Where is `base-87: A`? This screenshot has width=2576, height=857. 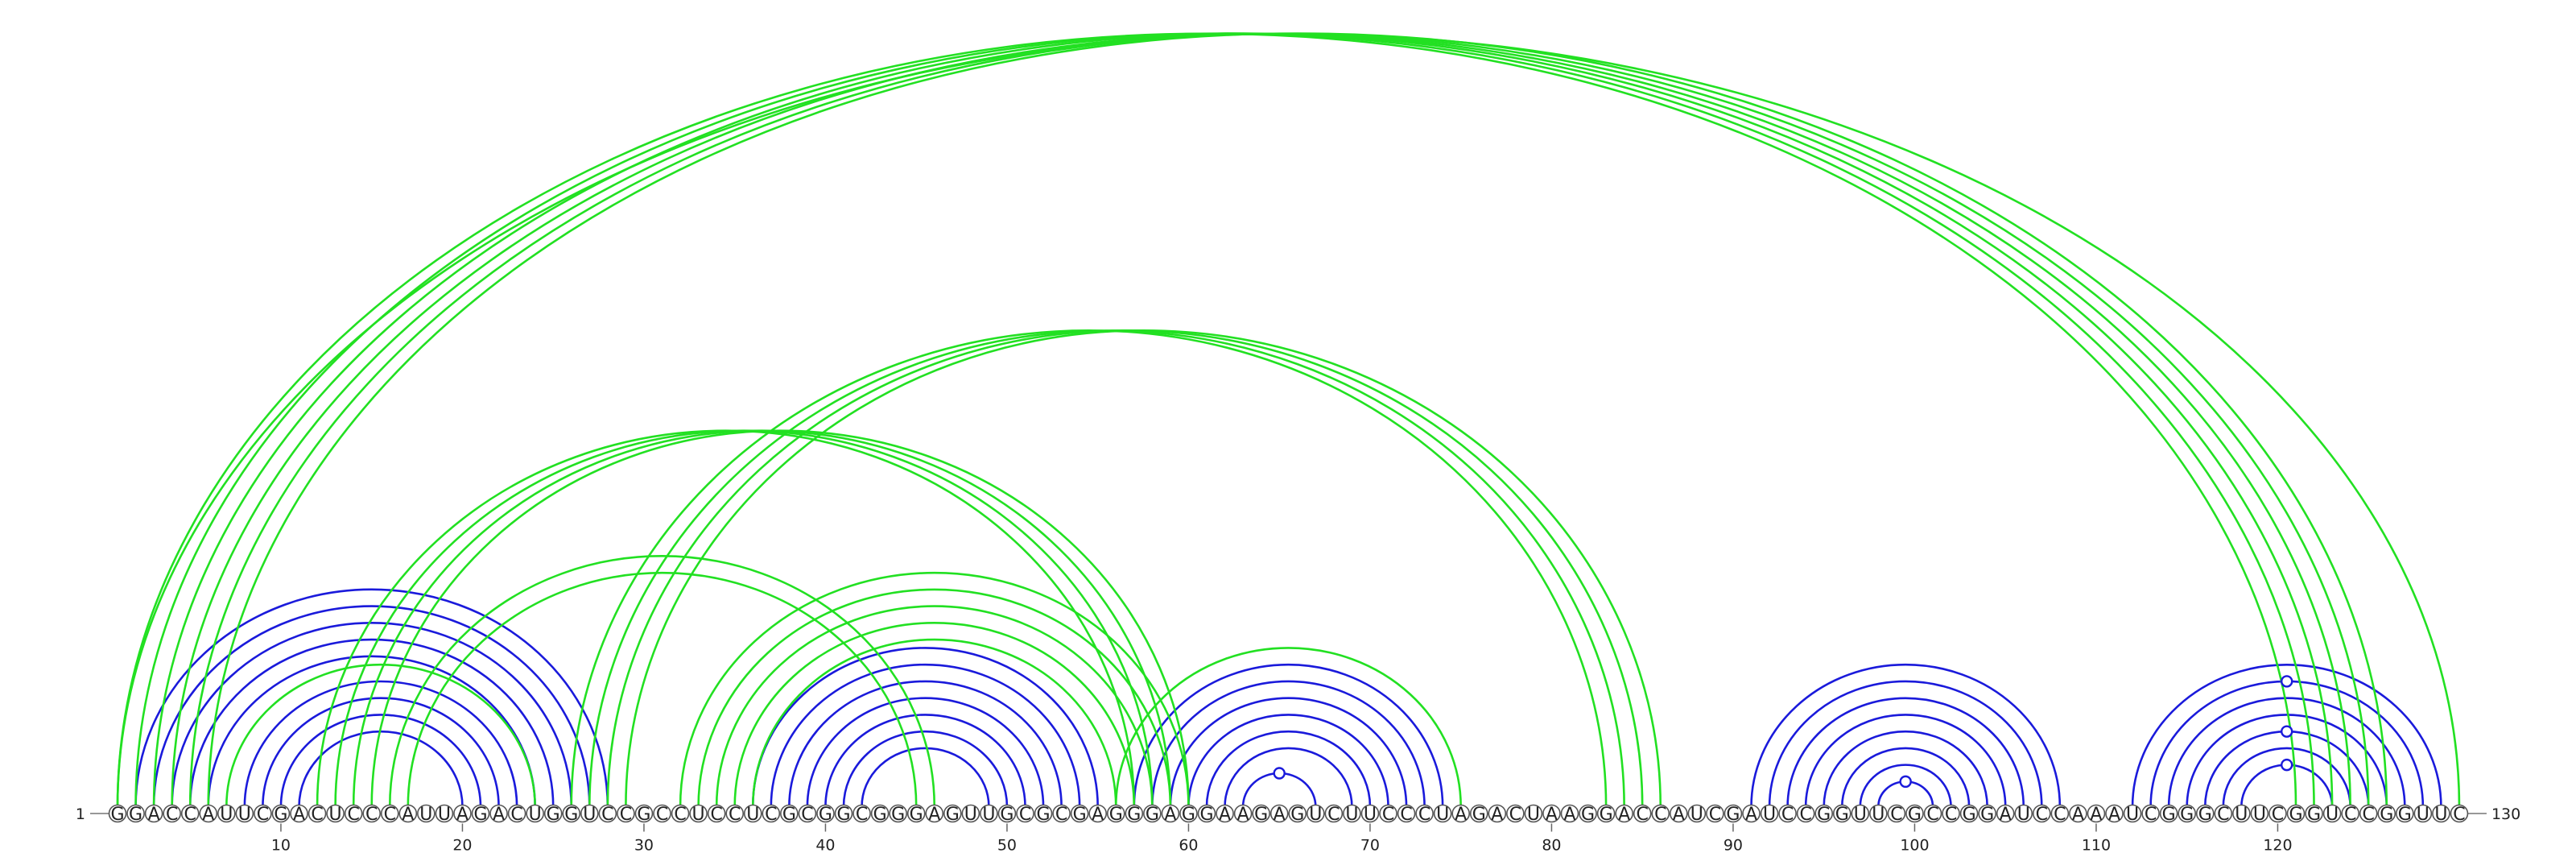 base-87: A is located at coordinates (1679, 814).